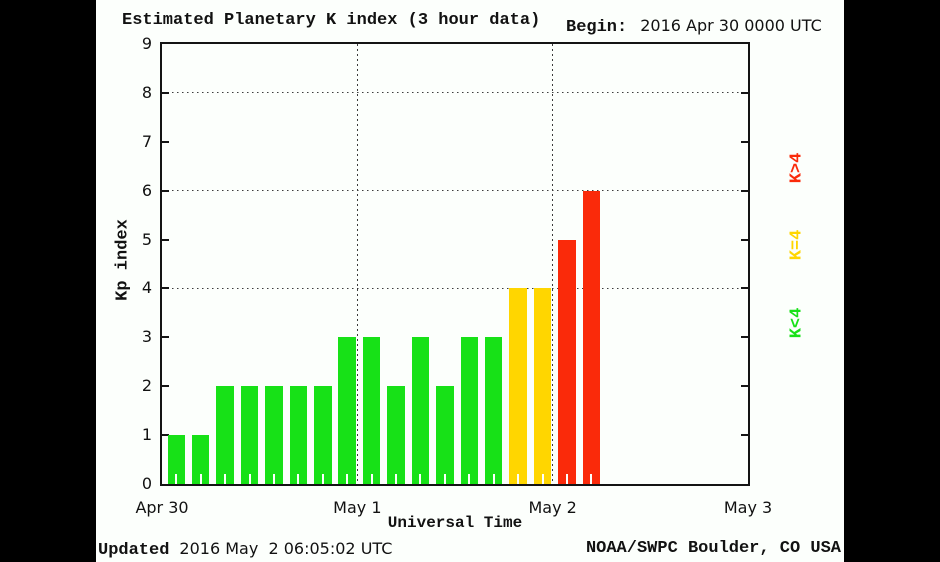 This screenshot has width=940, height=562. I want to click on y-tick-label: 5, so click(146, 239).